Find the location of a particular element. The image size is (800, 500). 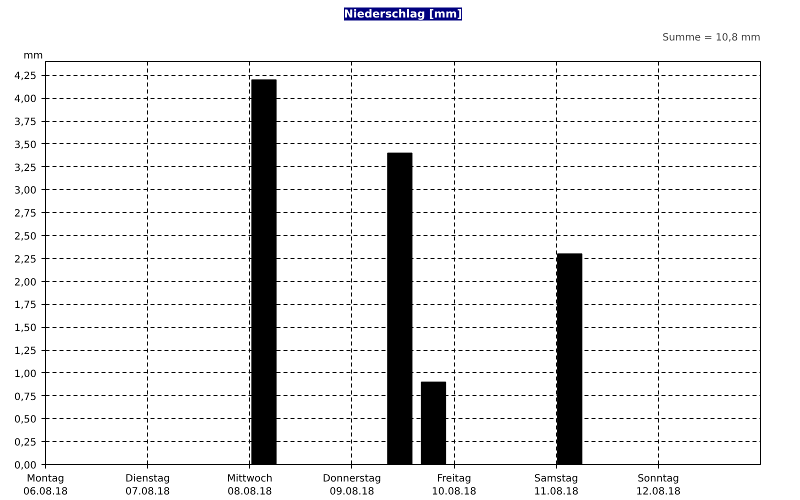

y-tick-label: 3,50 is located at coordinates (25, 145).